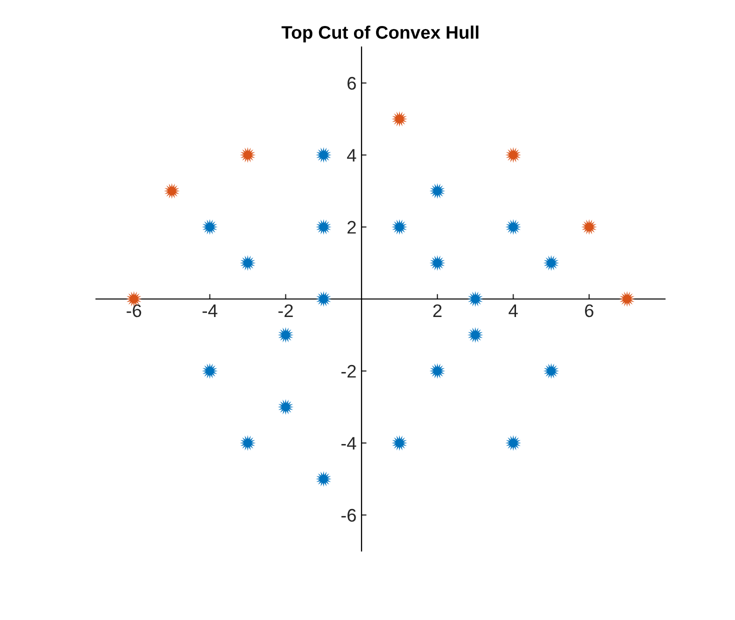  Describe the element at coordinates (380, 34) in the screenshot. I see `chart-title: Top Cut of Convex Hull` at that location.